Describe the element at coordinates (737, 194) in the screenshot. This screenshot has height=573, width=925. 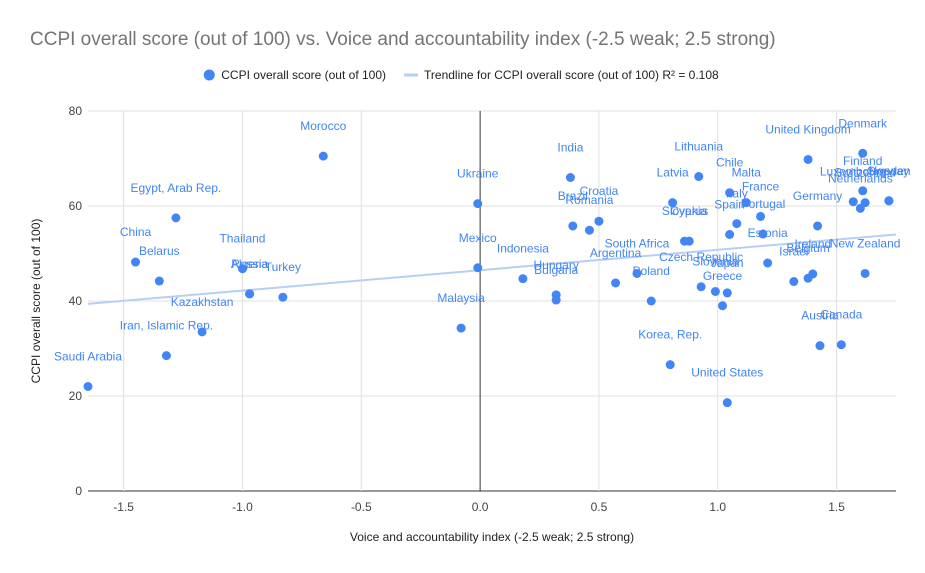
I see `data-label: Italy` at that location.